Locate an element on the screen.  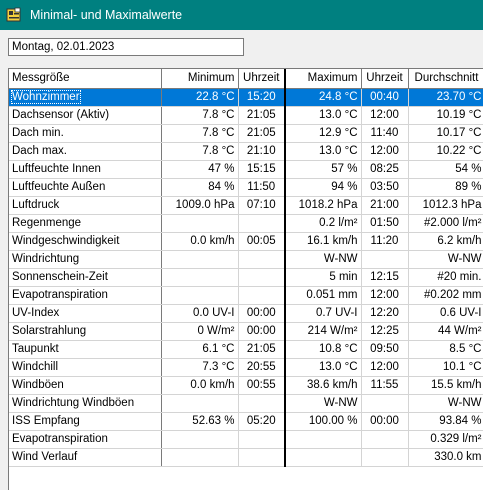
row-average: 54 % is located at coordinates (445, 169).